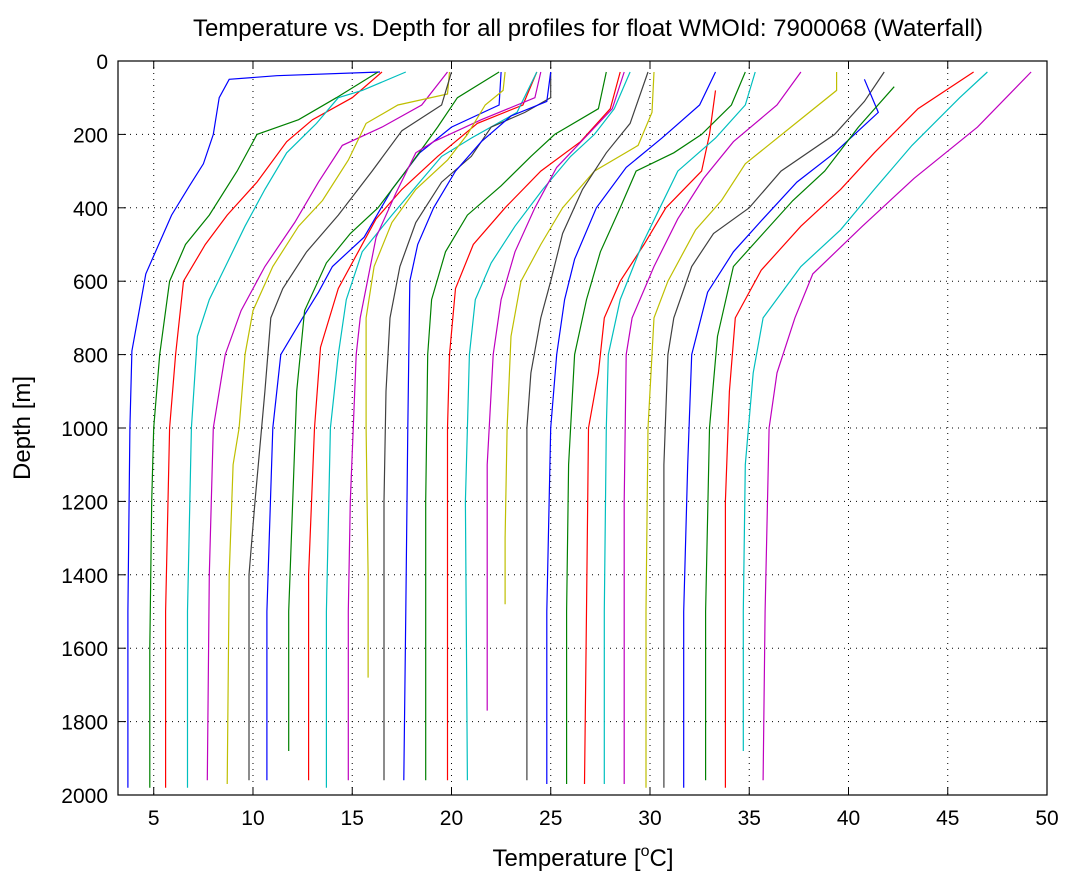  I want to click on y-tick-labels: 0 200 400 600 800 1000 1200 1400 1600 1800 2000, so click(84, 429).